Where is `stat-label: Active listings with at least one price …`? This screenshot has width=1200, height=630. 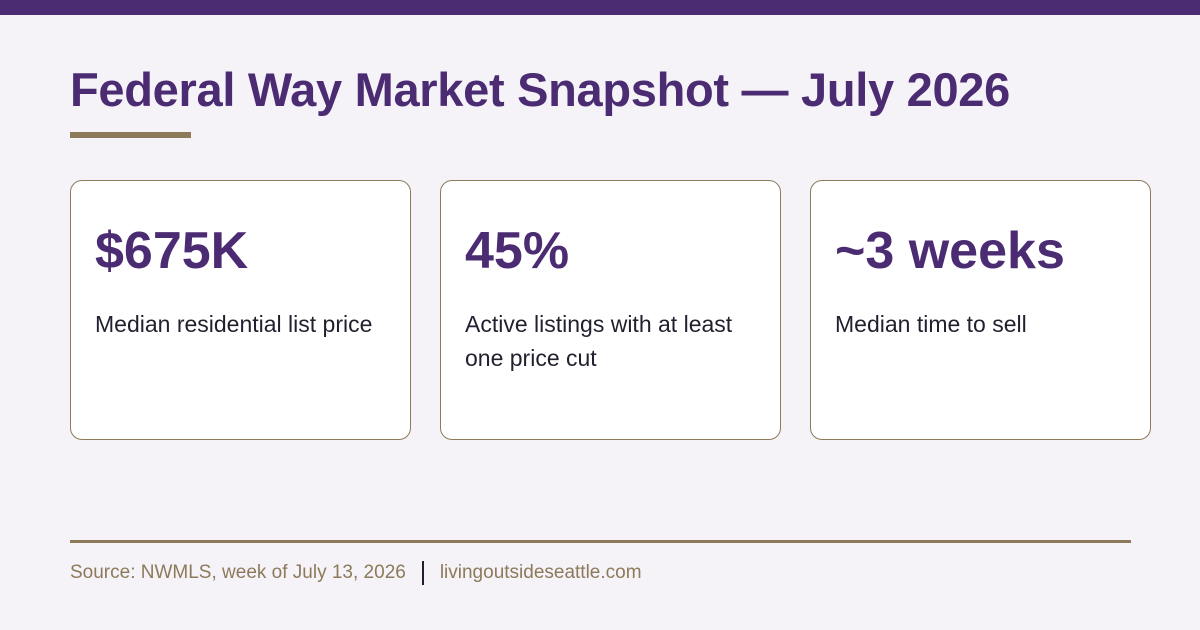 stat-label: Active listings with at least one price … is located at coordinates (599, 341).